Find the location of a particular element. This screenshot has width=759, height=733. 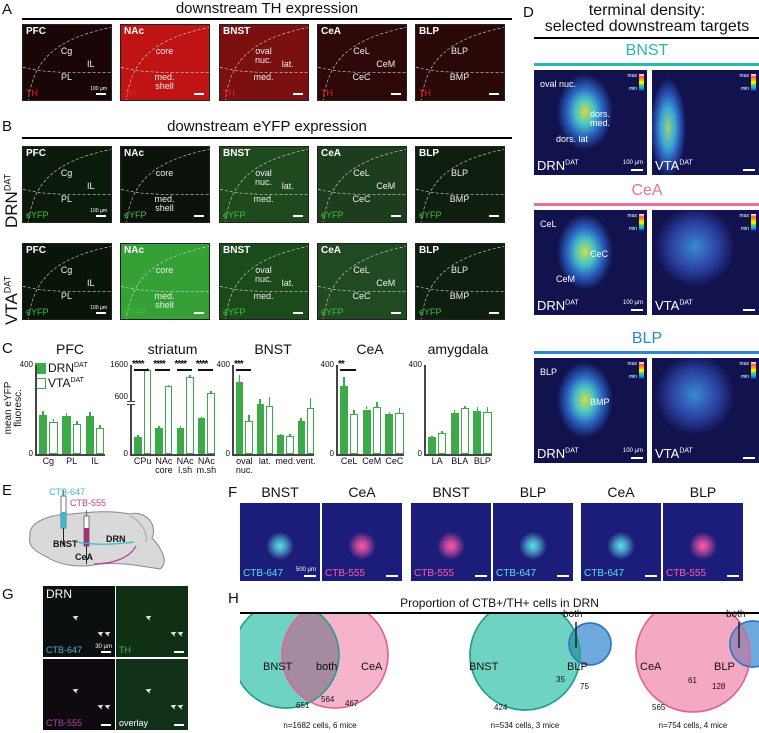

scale-bar-text: 500 µm is located at coordinates (305, 570).